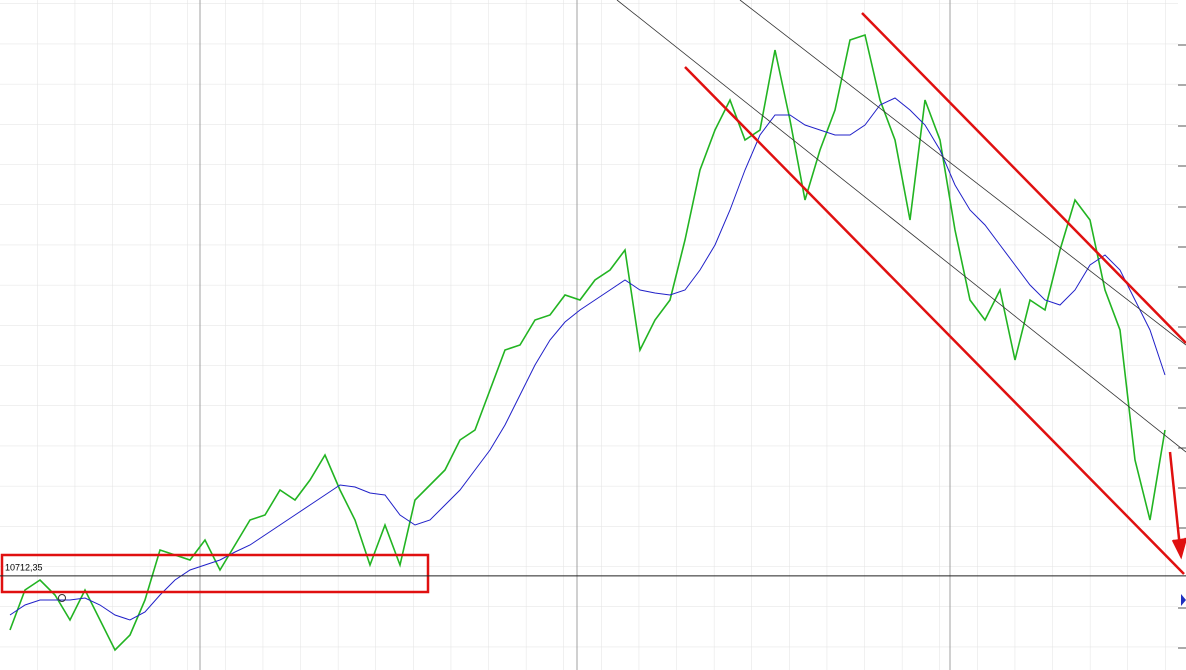 The height and width of the screenshot is (670, 1186). I want to click on reference-label: 10712,35, so click(24, 567).